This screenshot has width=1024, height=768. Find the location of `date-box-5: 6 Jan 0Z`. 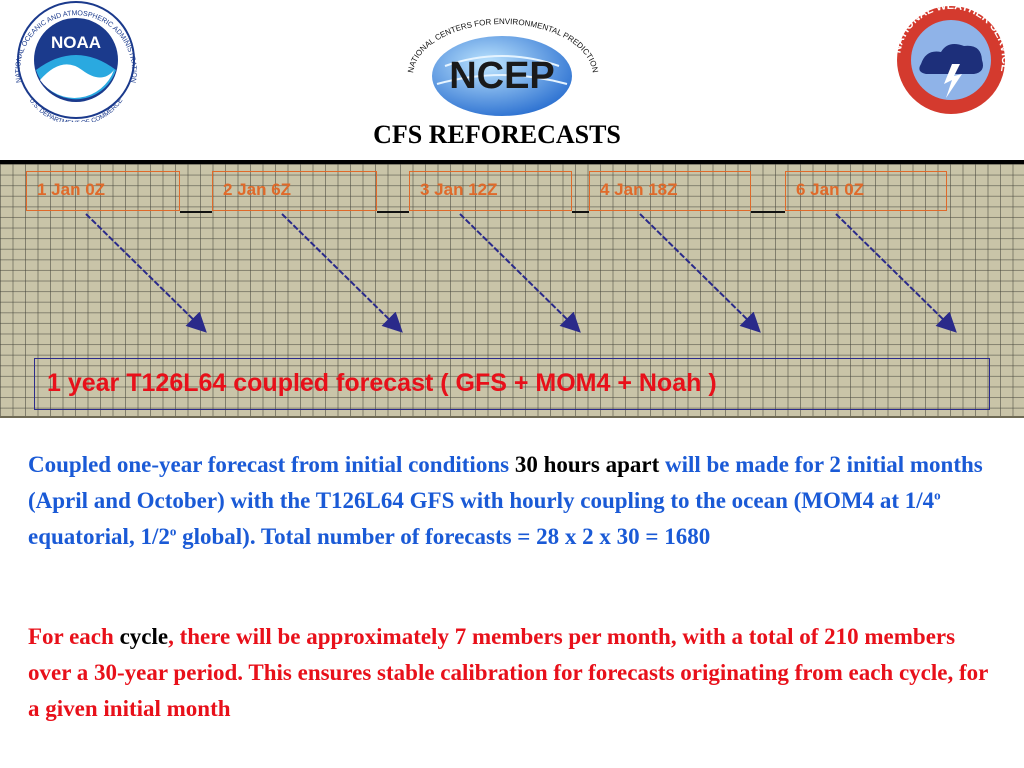

date-box-5: 6 Jan 0Z is located at coordinates (866, 191).